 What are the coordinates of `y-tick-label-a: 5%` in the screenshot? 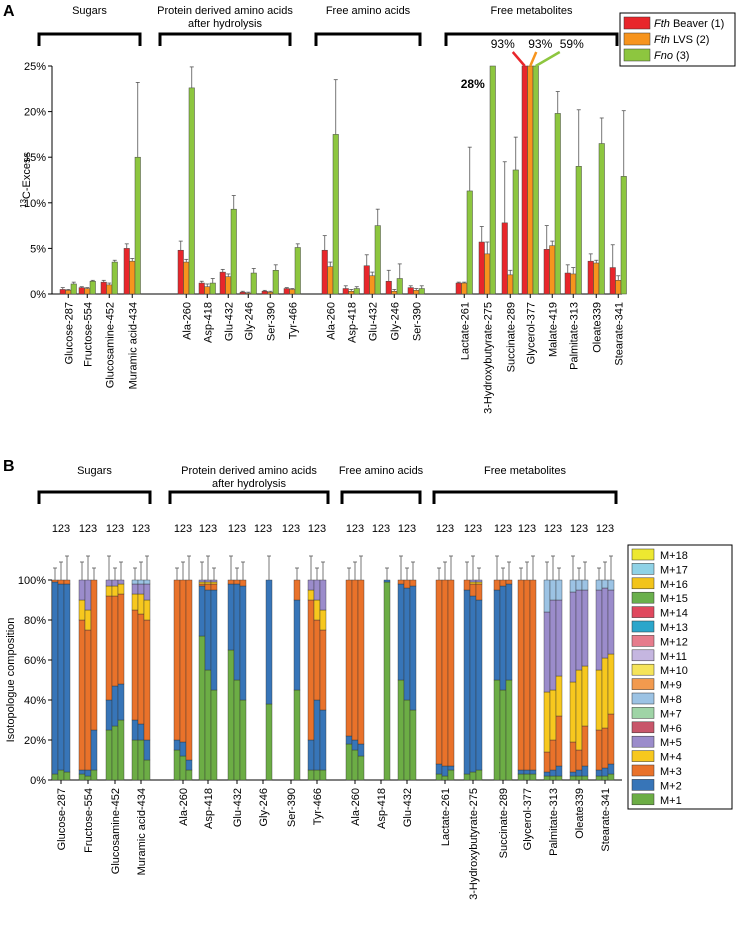 It's located at (38, 249).